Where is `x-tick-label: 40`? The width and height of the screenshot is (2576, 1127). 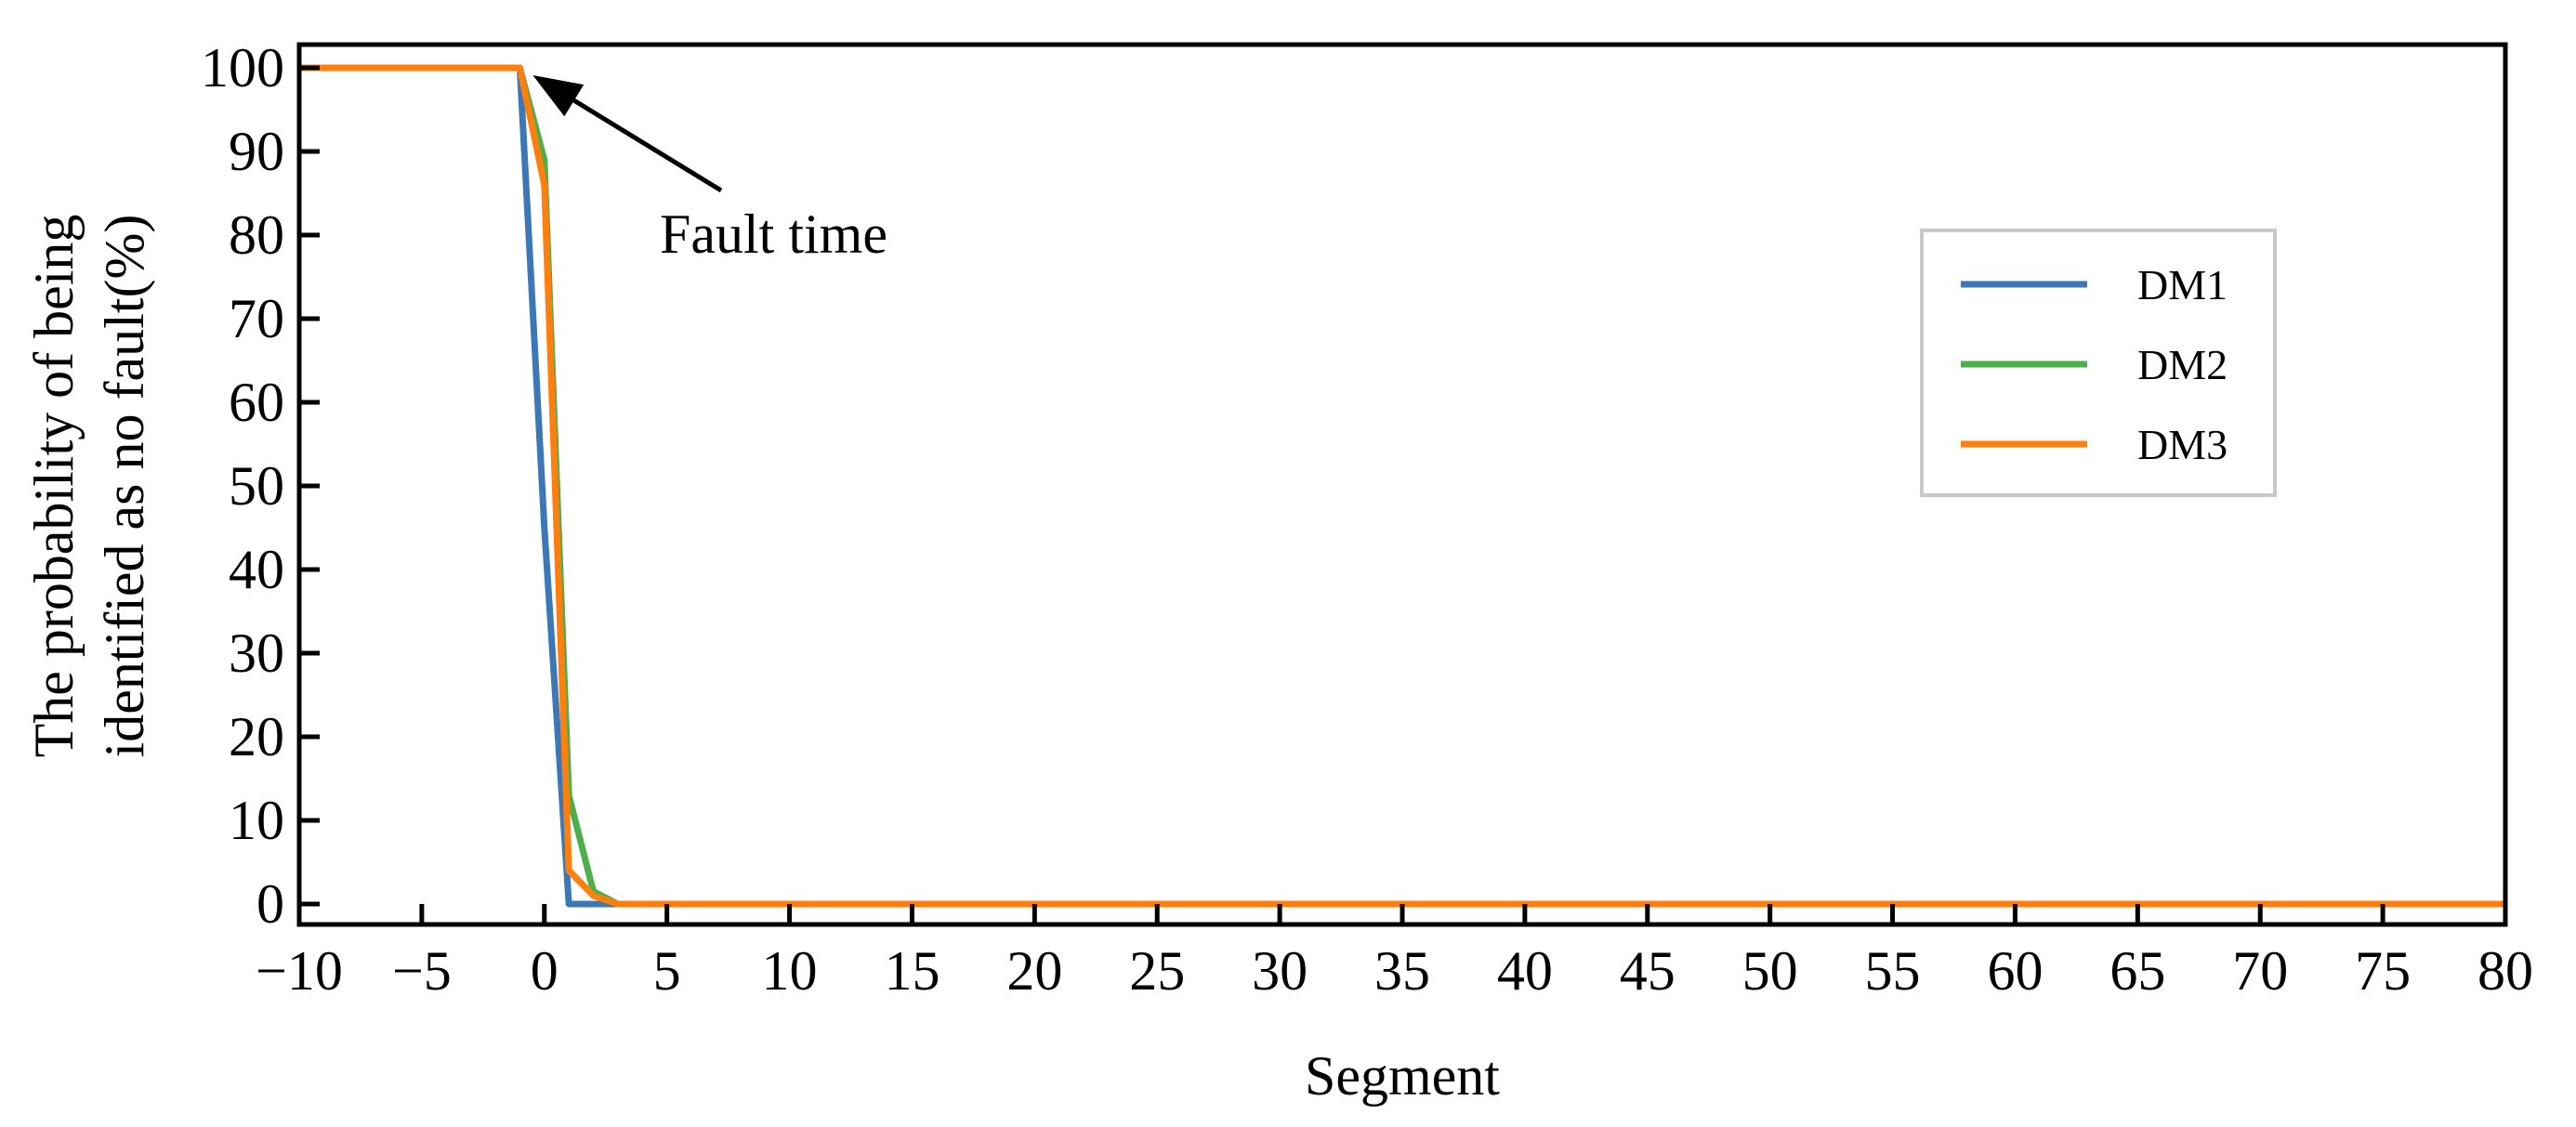 x-tick-label: 40 is located at coordinates (1525, 971).